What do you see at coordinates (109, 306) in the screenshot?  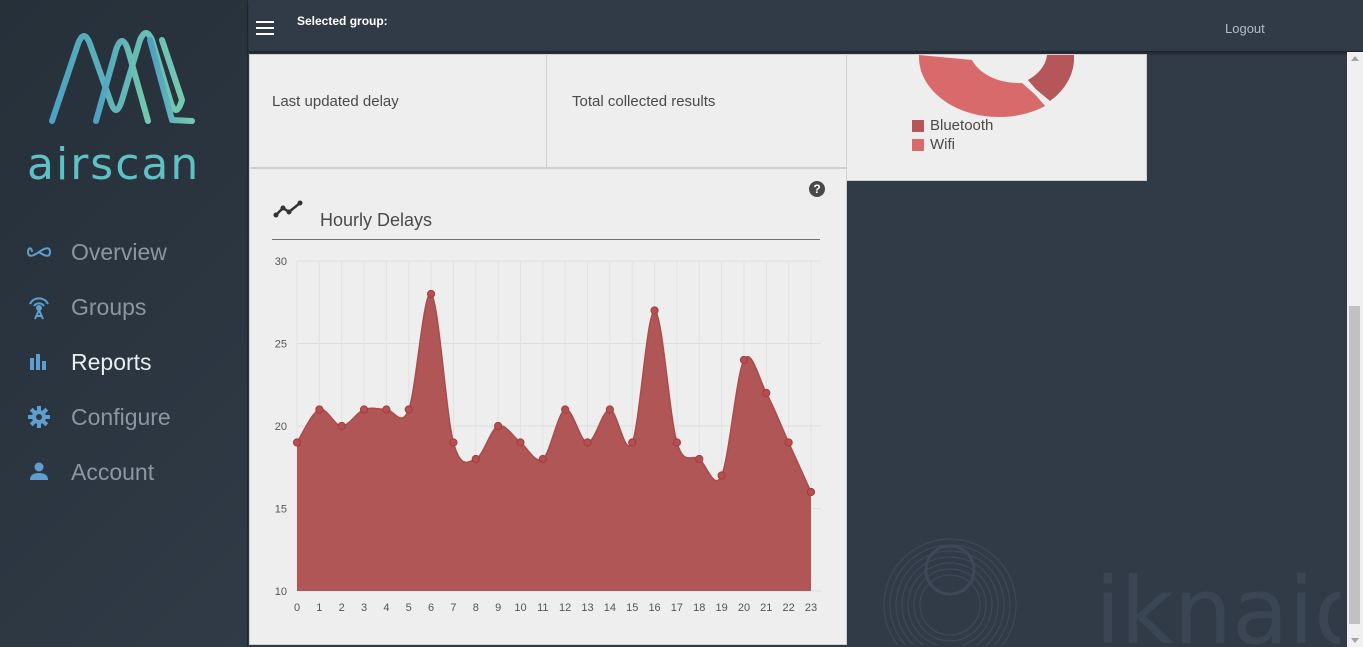 I see `nav-item-groups-label: Groups` at bounding box center [109, 306].